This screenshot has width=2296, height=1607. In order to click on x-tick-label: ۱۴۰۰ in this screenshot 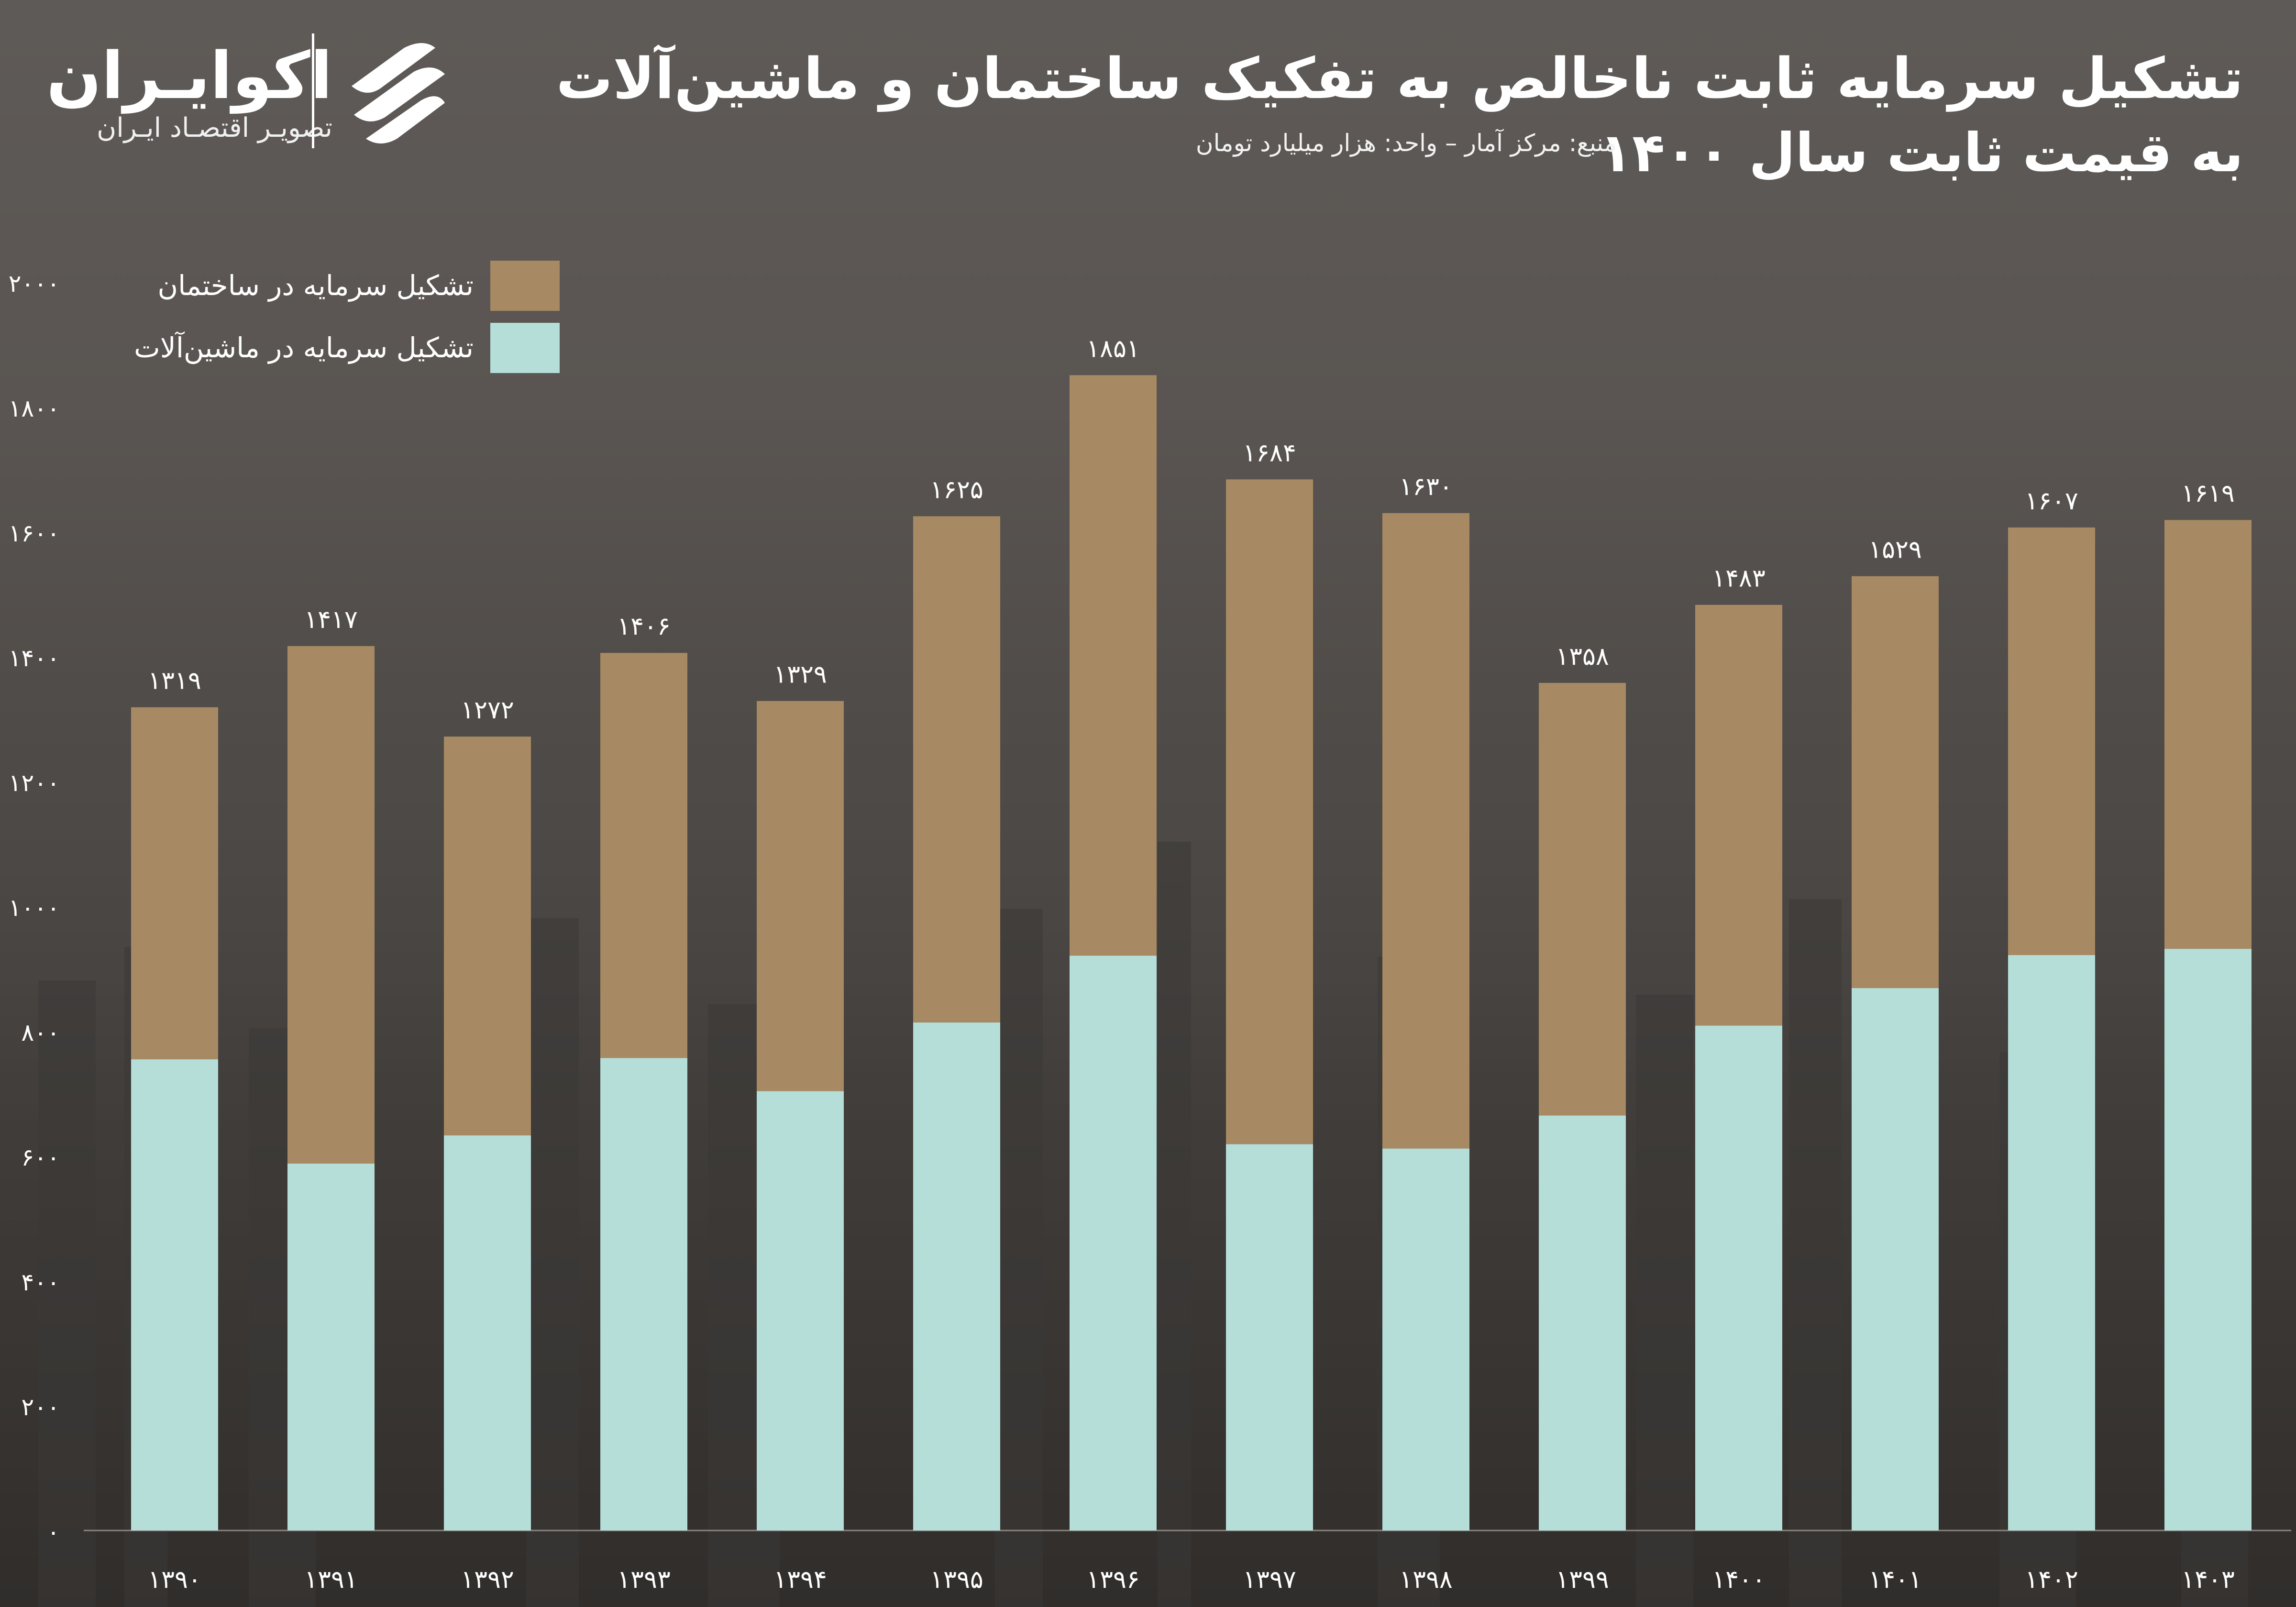, I will do `click(1739, 1579)`.